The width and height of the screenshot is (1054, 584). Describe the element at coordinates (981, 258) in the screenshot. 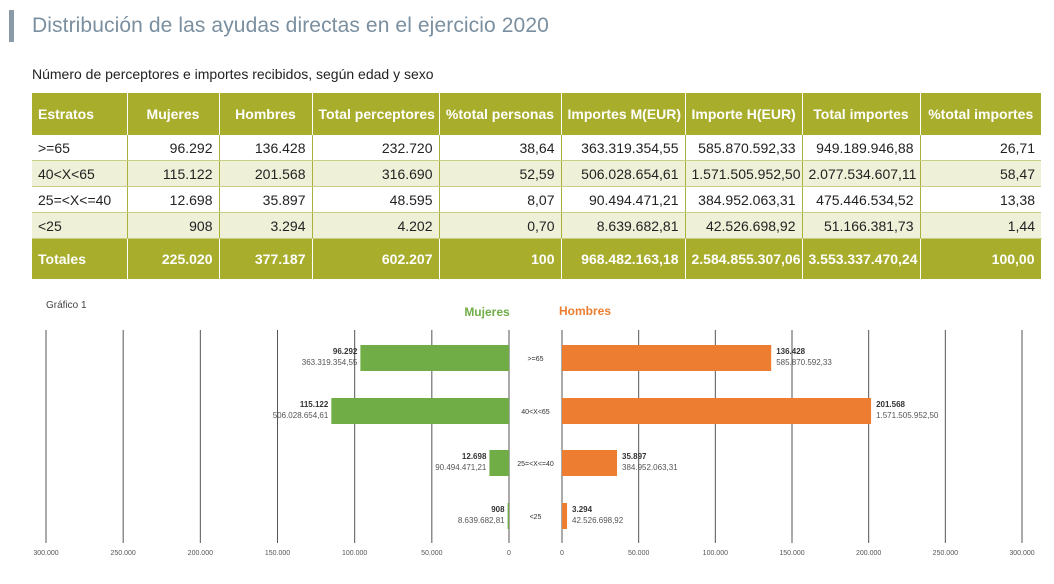

I see `totals-cell: 100,00` at that location.